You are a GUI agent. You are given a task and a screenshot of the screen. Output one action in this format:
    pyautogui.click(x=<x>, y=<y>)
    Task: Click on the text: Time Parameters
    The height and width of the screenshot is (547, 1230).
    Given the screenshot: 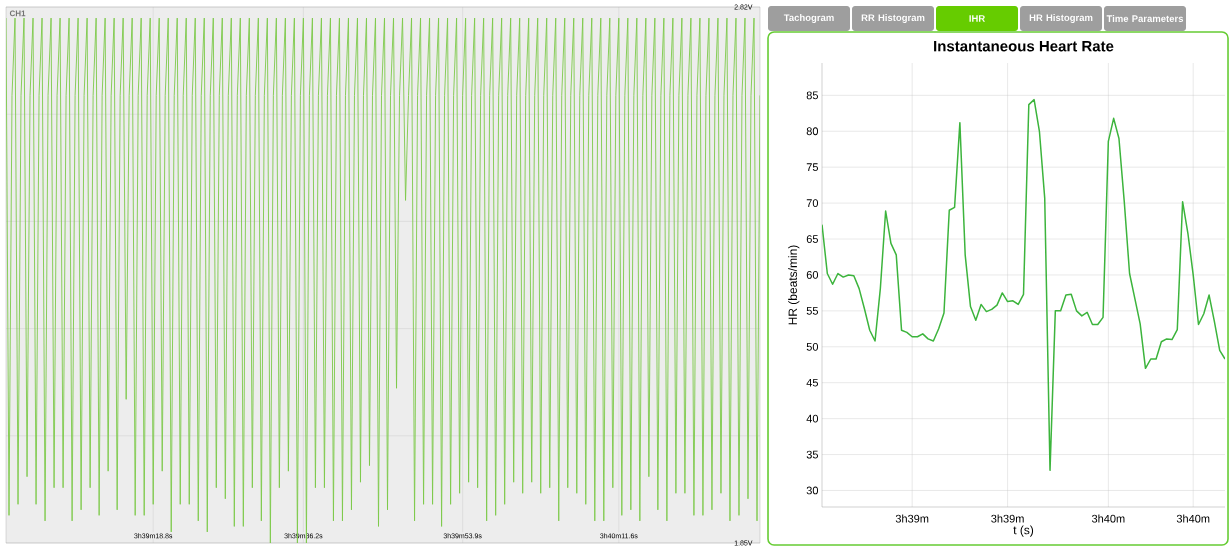 What is the action you would take?
    pyautogui.click(x=1145, y=18)
    